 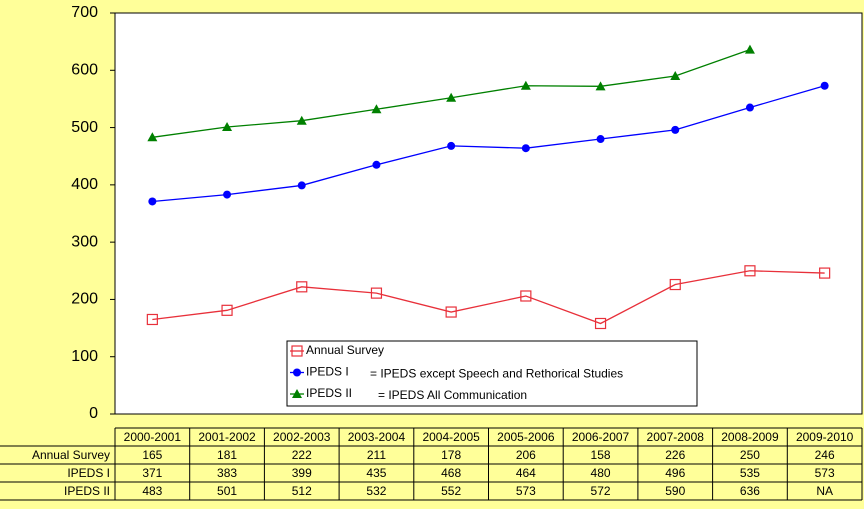 I want to click on x-tick-label: 2009-2010, so click(x=825, y=437).